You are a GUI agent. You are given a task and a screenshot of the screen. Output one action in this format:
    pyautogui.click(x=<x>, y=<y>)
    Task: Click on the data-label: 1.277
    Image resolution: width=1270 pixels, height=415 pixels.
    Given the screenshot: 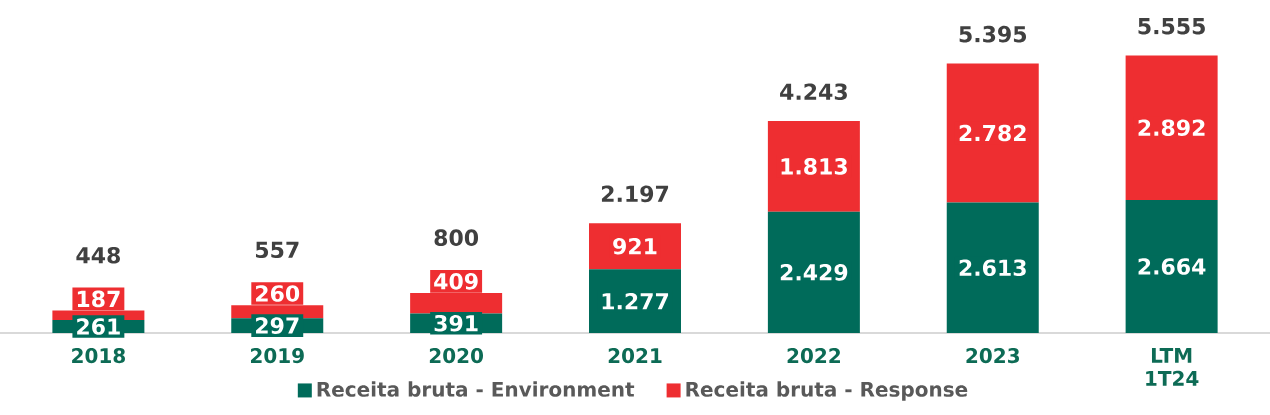 What is the action you would take?
    pyautogui.click(x=635, y=301)
    